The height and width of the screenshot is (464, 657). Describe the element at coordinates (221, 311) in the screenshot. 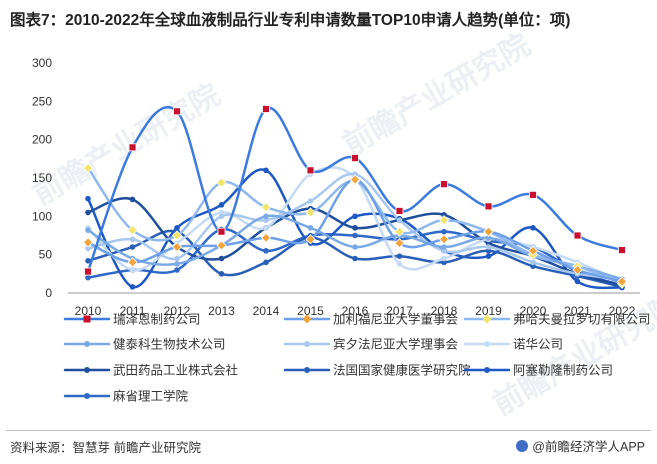

I see `x-tick-label: 2013` at that location.